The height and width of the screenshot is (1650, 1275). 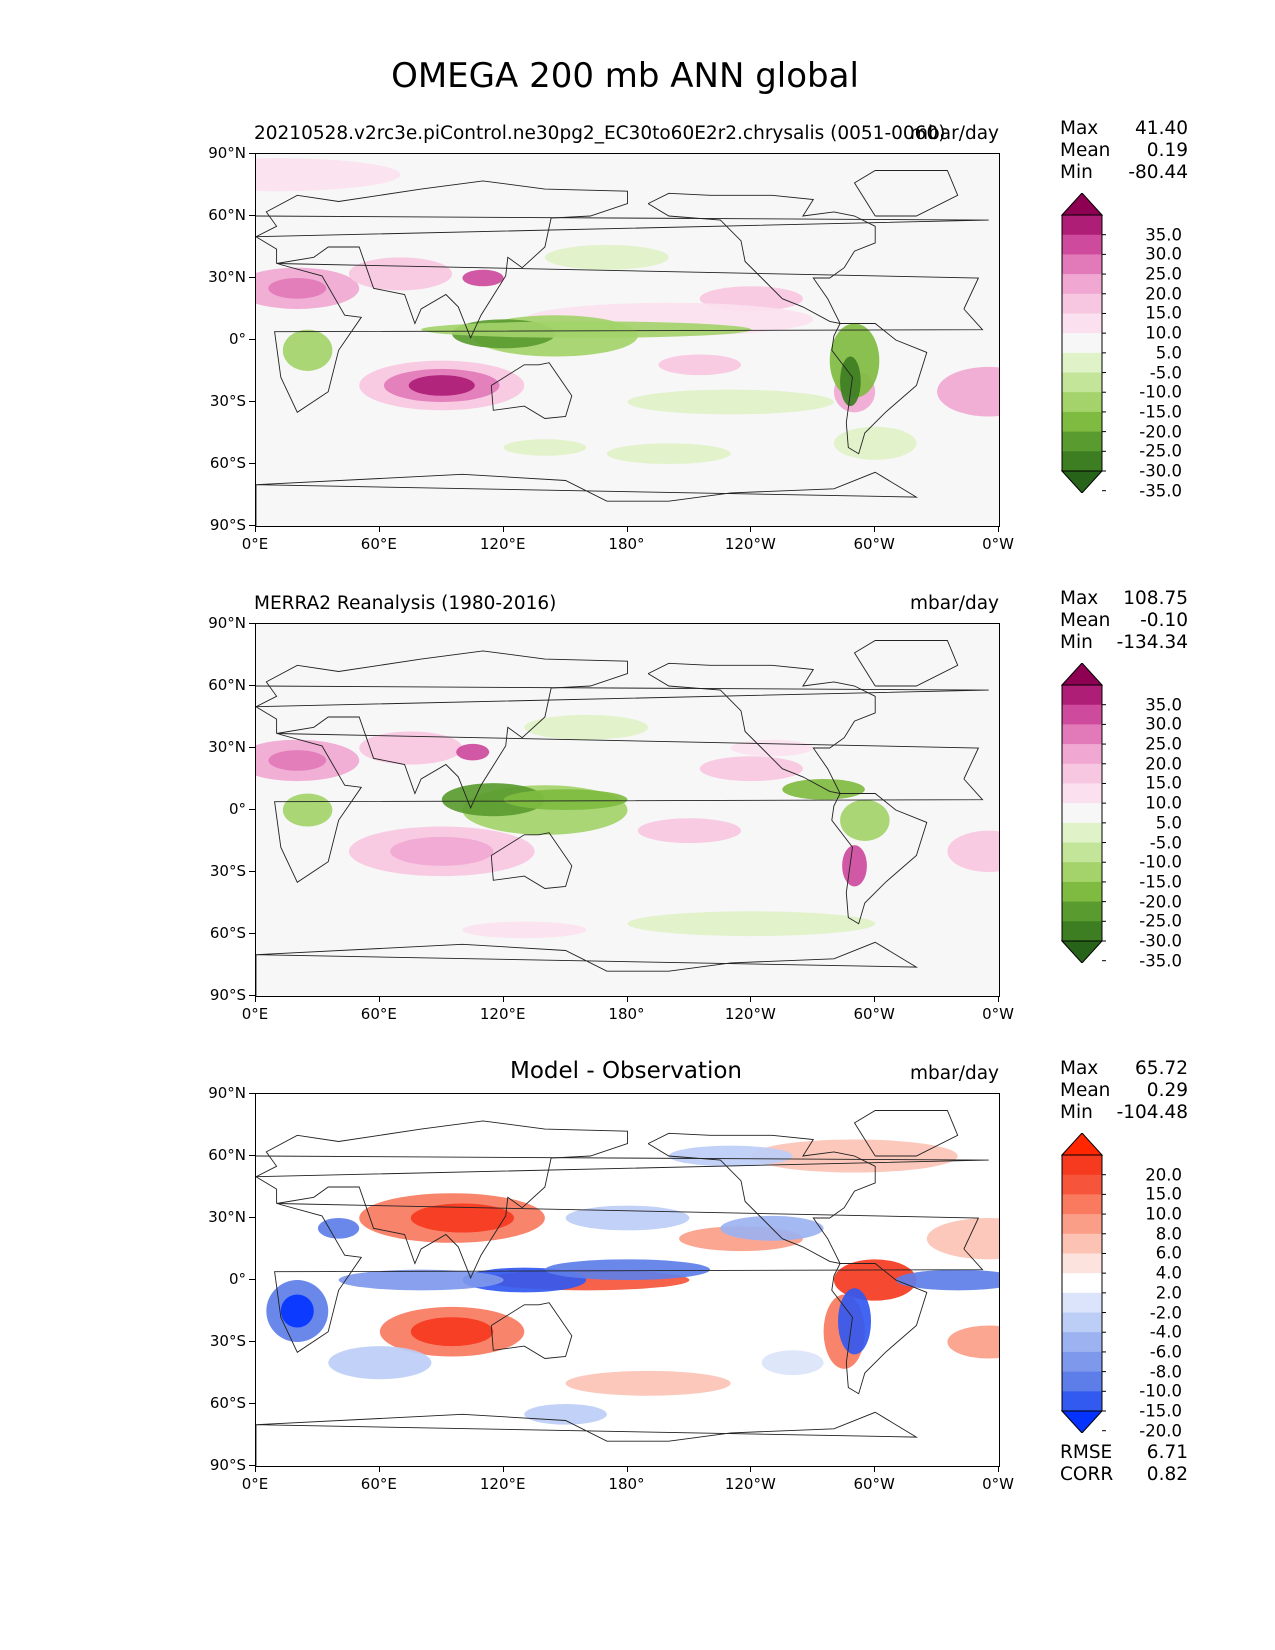 What do you see at coordinates (1082, 1144) in the screenshot?
I see `colorbar-extend-top` at bounding box center [1082, 1144].